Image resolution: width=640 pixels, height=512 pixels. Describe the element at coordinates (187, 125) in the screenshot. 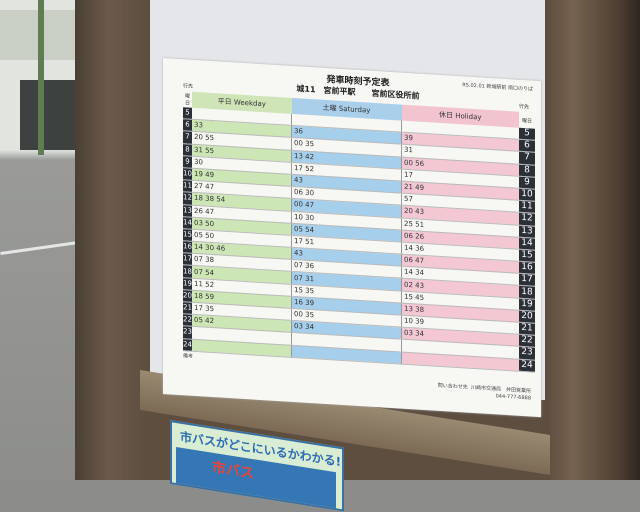

I see `hour-cell: 6` at that location.